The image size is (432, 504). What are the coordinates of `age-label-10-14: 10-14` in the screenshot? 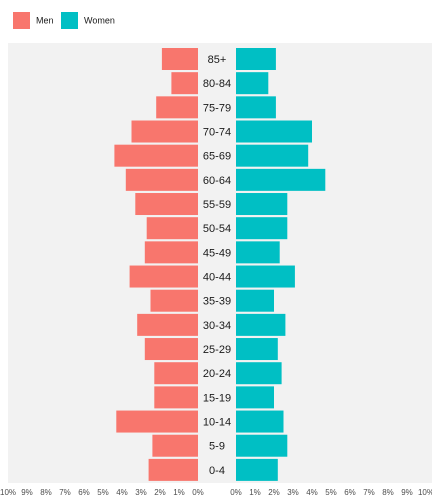 It's located at (217, 423).